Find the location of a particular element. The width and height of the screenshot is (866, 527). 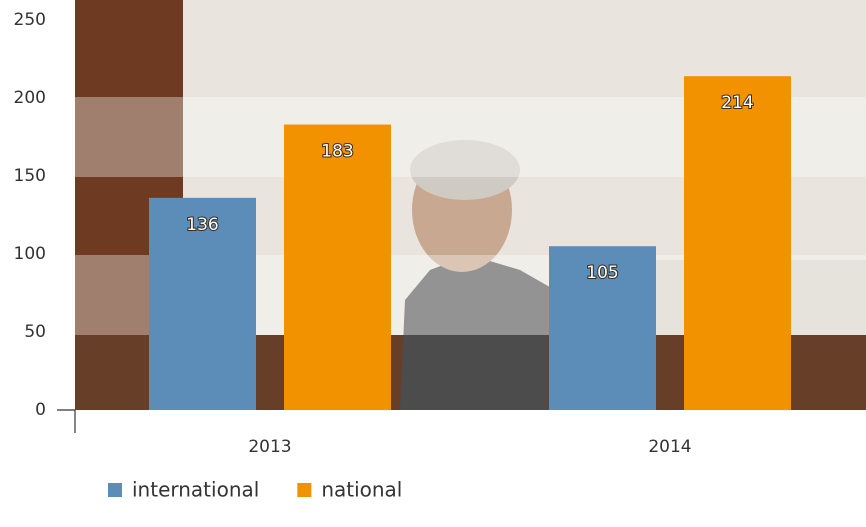

value-label: 214 is located at coordinates (737, 103).